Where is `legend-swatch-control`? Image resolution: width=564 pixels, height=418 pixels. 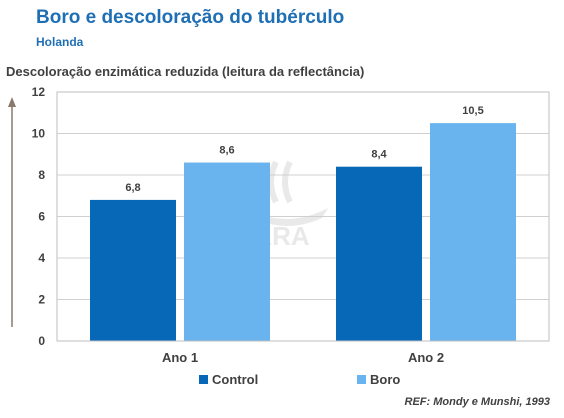
legend-swatch-control is located at coordinates (203, 379).